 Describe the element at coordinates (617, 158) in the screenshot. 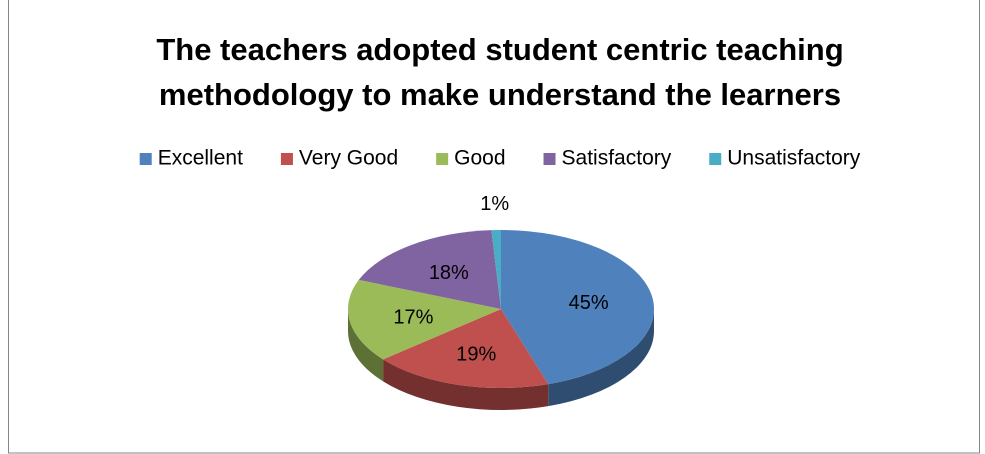

I see `legend-label: Satisfactory` at that location.